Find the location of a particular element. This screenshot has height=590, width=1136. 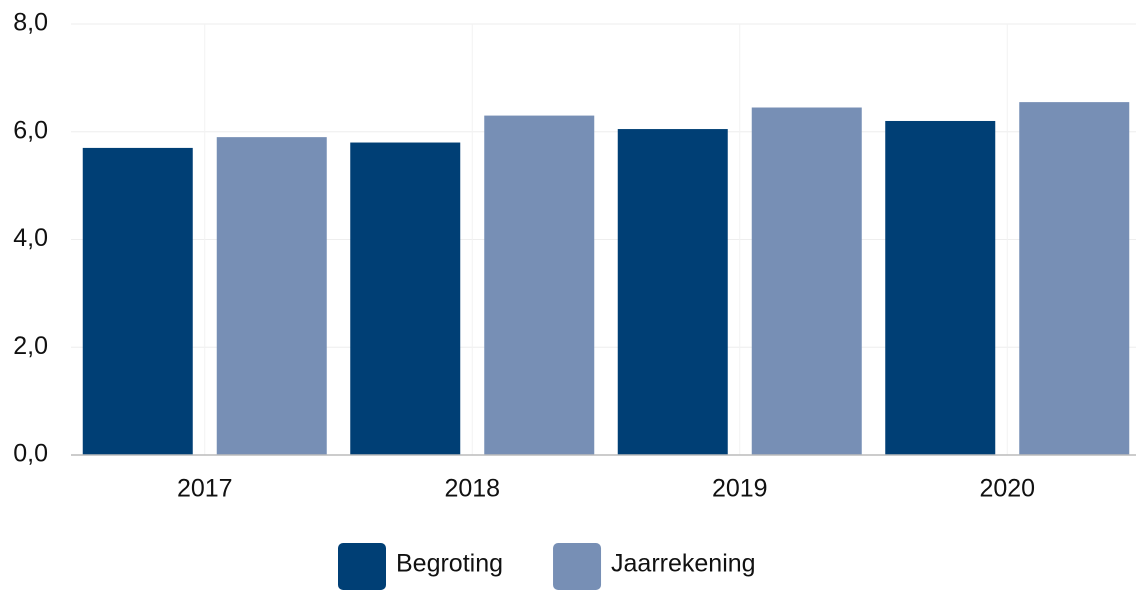

legend-label: Jaarrekening is located at coordinates (683, 564).